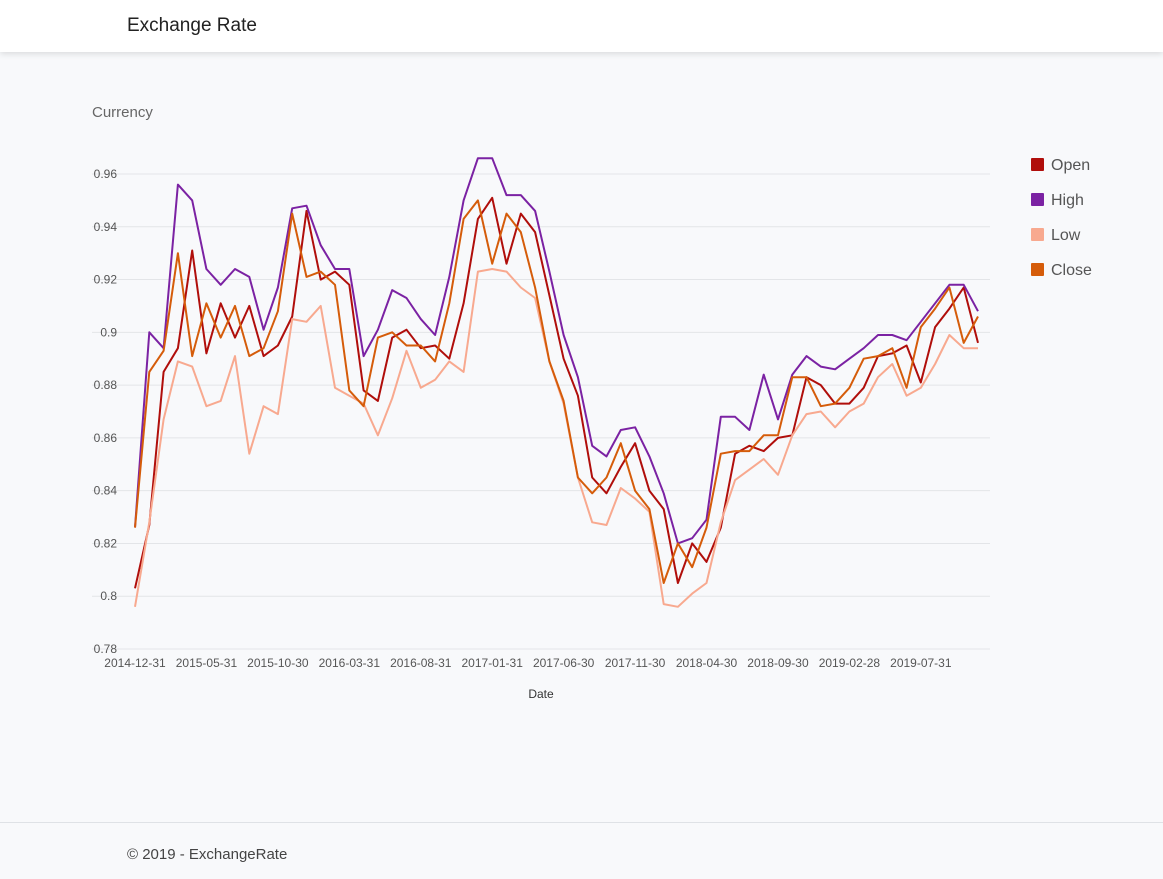  What do you see at coordinates (106, 543) in the screenshot?
I see `y-tick-label: 0.82` at bounding box center [106, 543].